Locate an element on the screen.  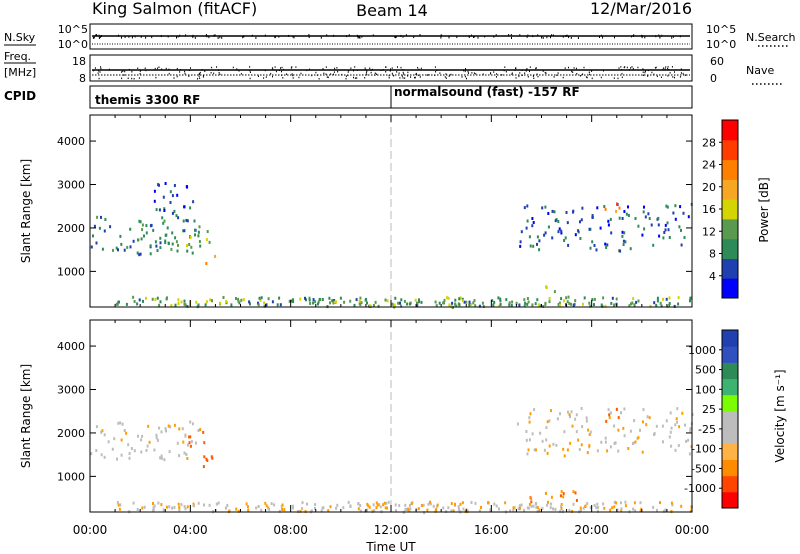
colorbar-segment is located at coordinates (730, 209).